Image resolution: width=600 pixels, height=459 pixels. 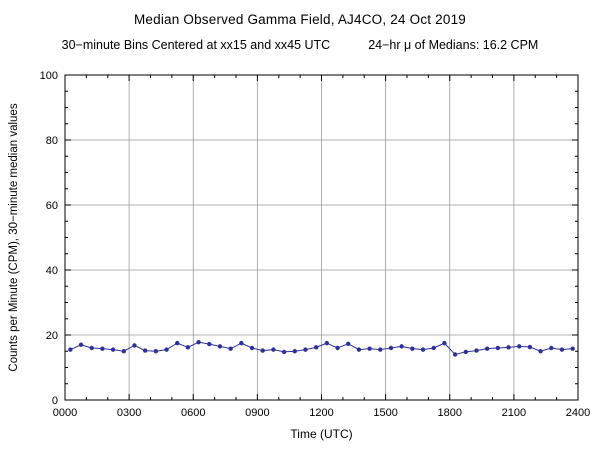 What do you see at coordinates (321, 413) in the screenshot?
I see `x-tick-label: 1200` at bounding box center [321, 413].